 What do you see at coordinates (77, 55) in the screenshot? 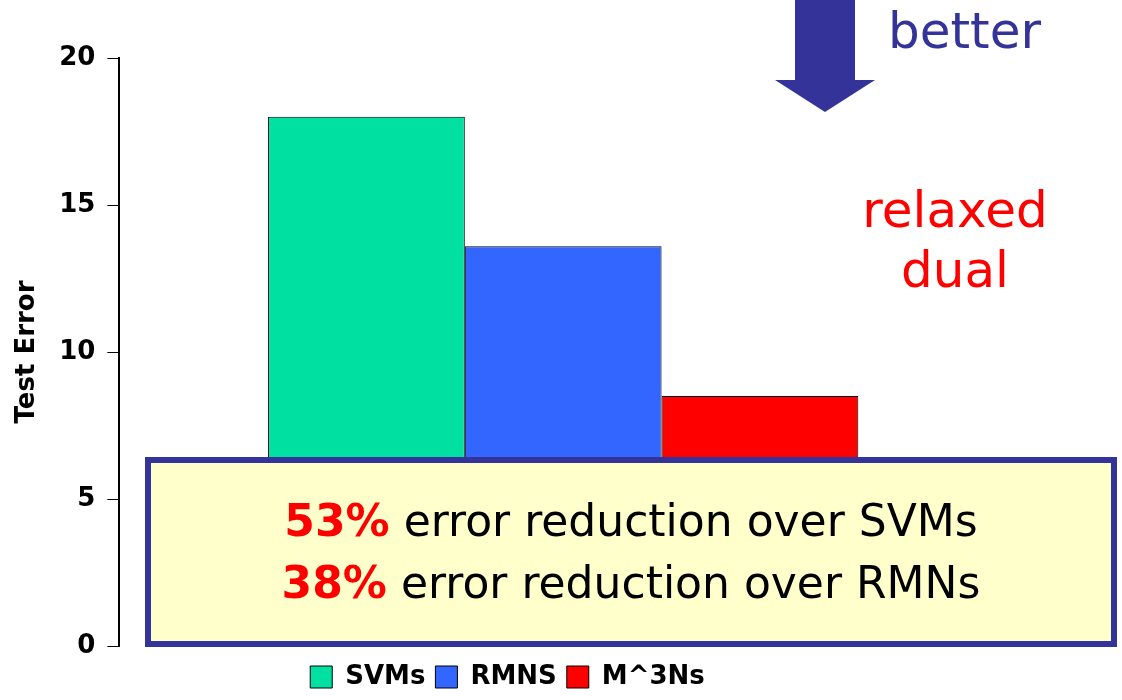
I see `y-tick-label: 20` at bounding box center [77, 55].